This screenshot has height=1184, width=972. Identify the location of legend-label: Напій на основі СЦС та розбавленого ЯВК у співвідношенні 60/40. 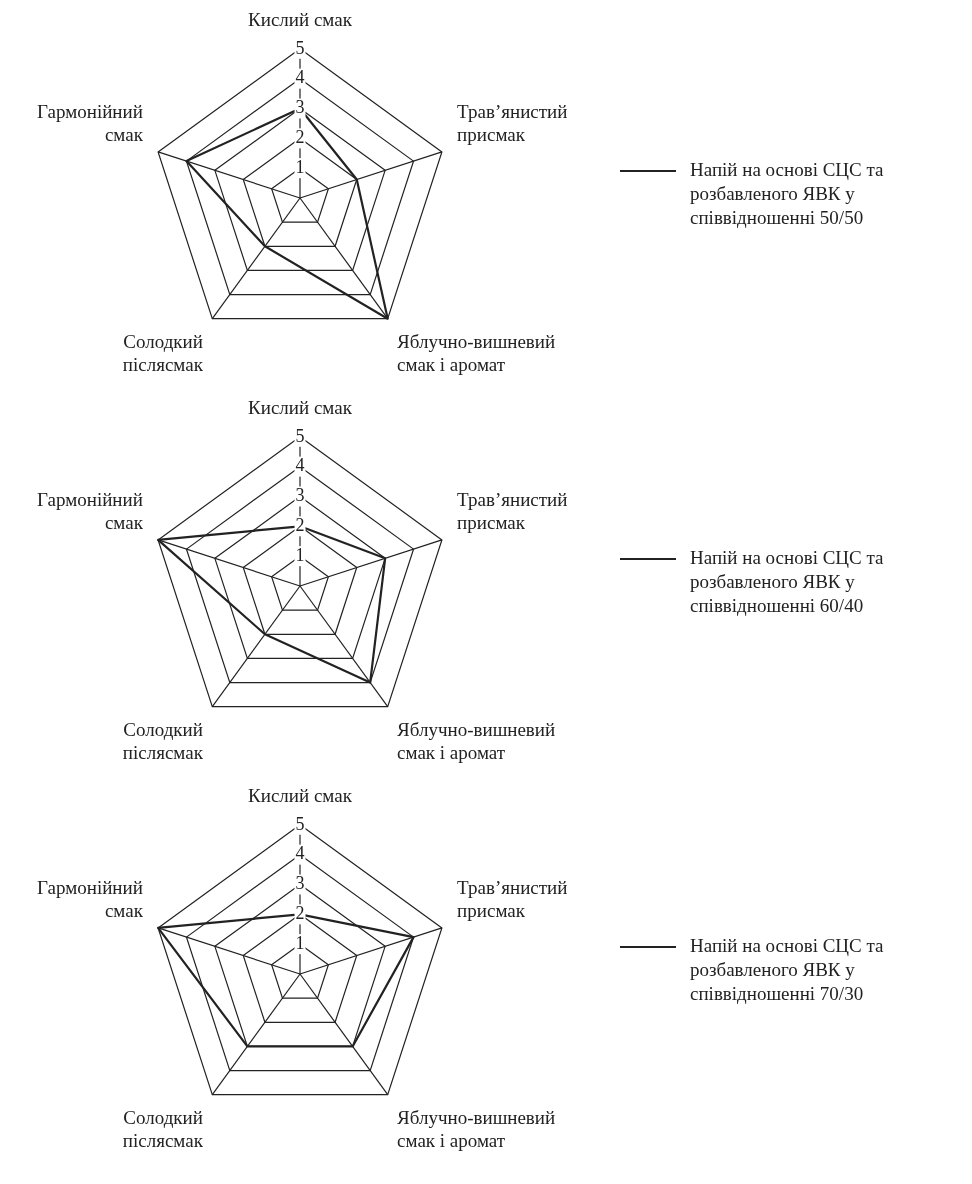
(787, 582).